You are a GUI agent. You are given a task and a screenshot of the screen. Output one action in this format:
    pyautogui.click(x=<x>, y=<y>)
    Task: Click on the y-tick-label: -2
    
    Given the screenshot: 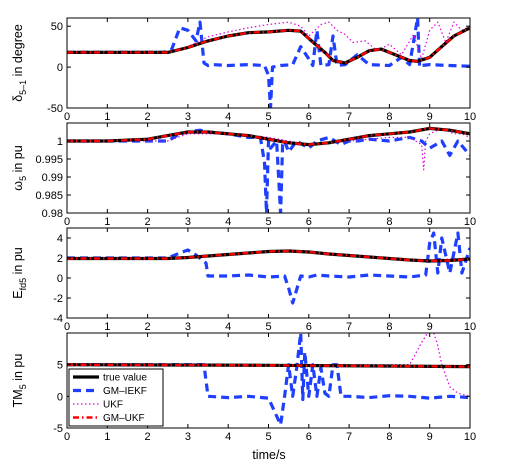 What is the action you would take?
    pyautogui.click(x=58, y=299)
    